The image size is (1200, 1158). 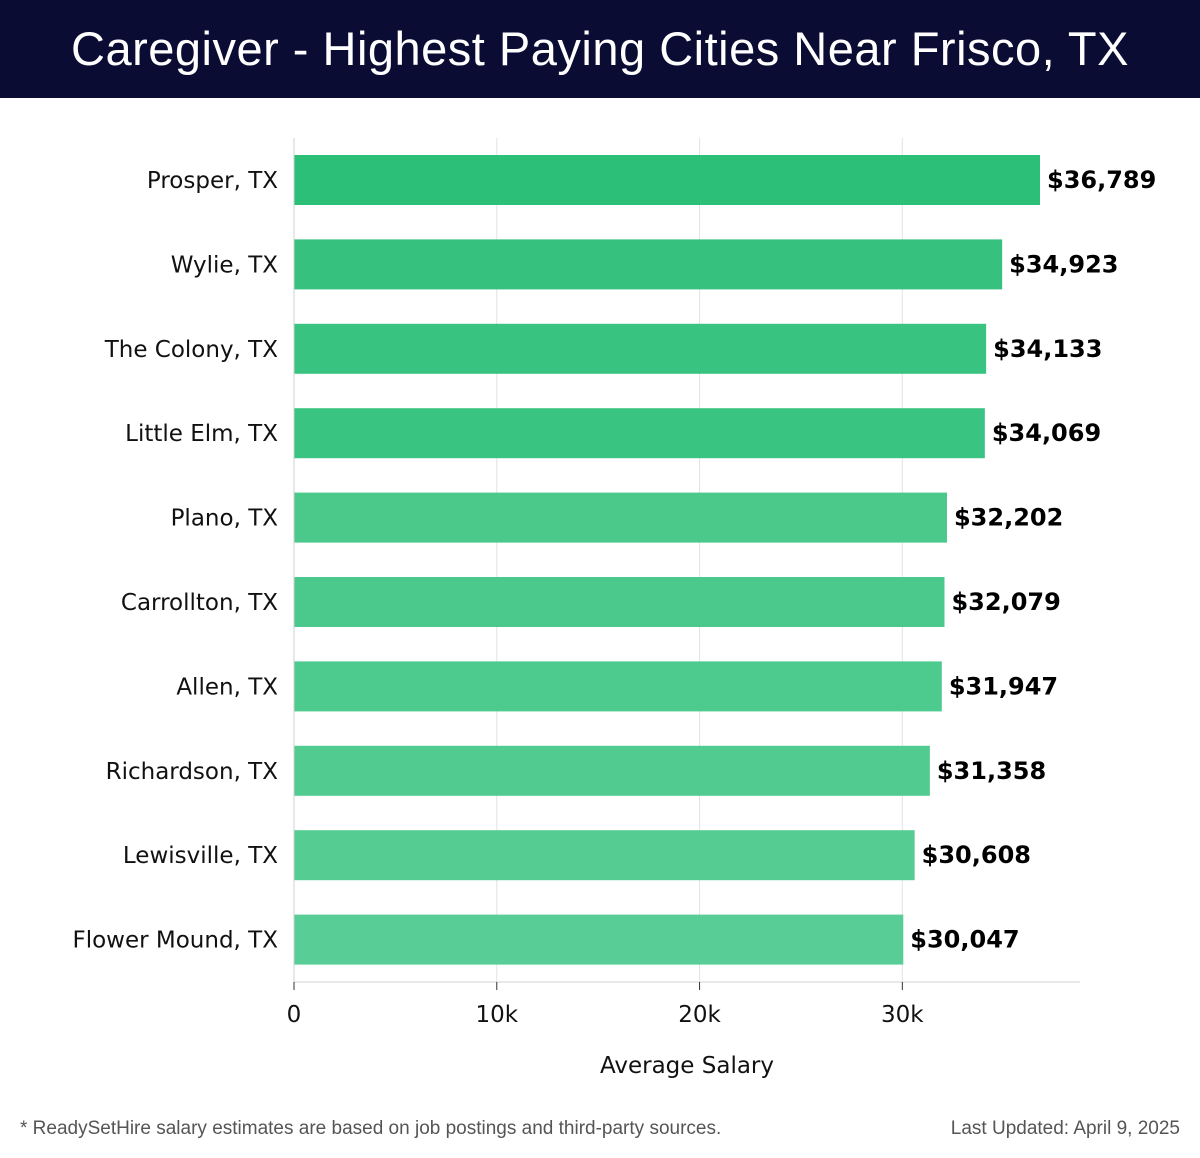 What do you see at coordinates (496, 1015) in the screenshot?
I see `x-tick-label: 10k` at bounding box center [496, 1015].